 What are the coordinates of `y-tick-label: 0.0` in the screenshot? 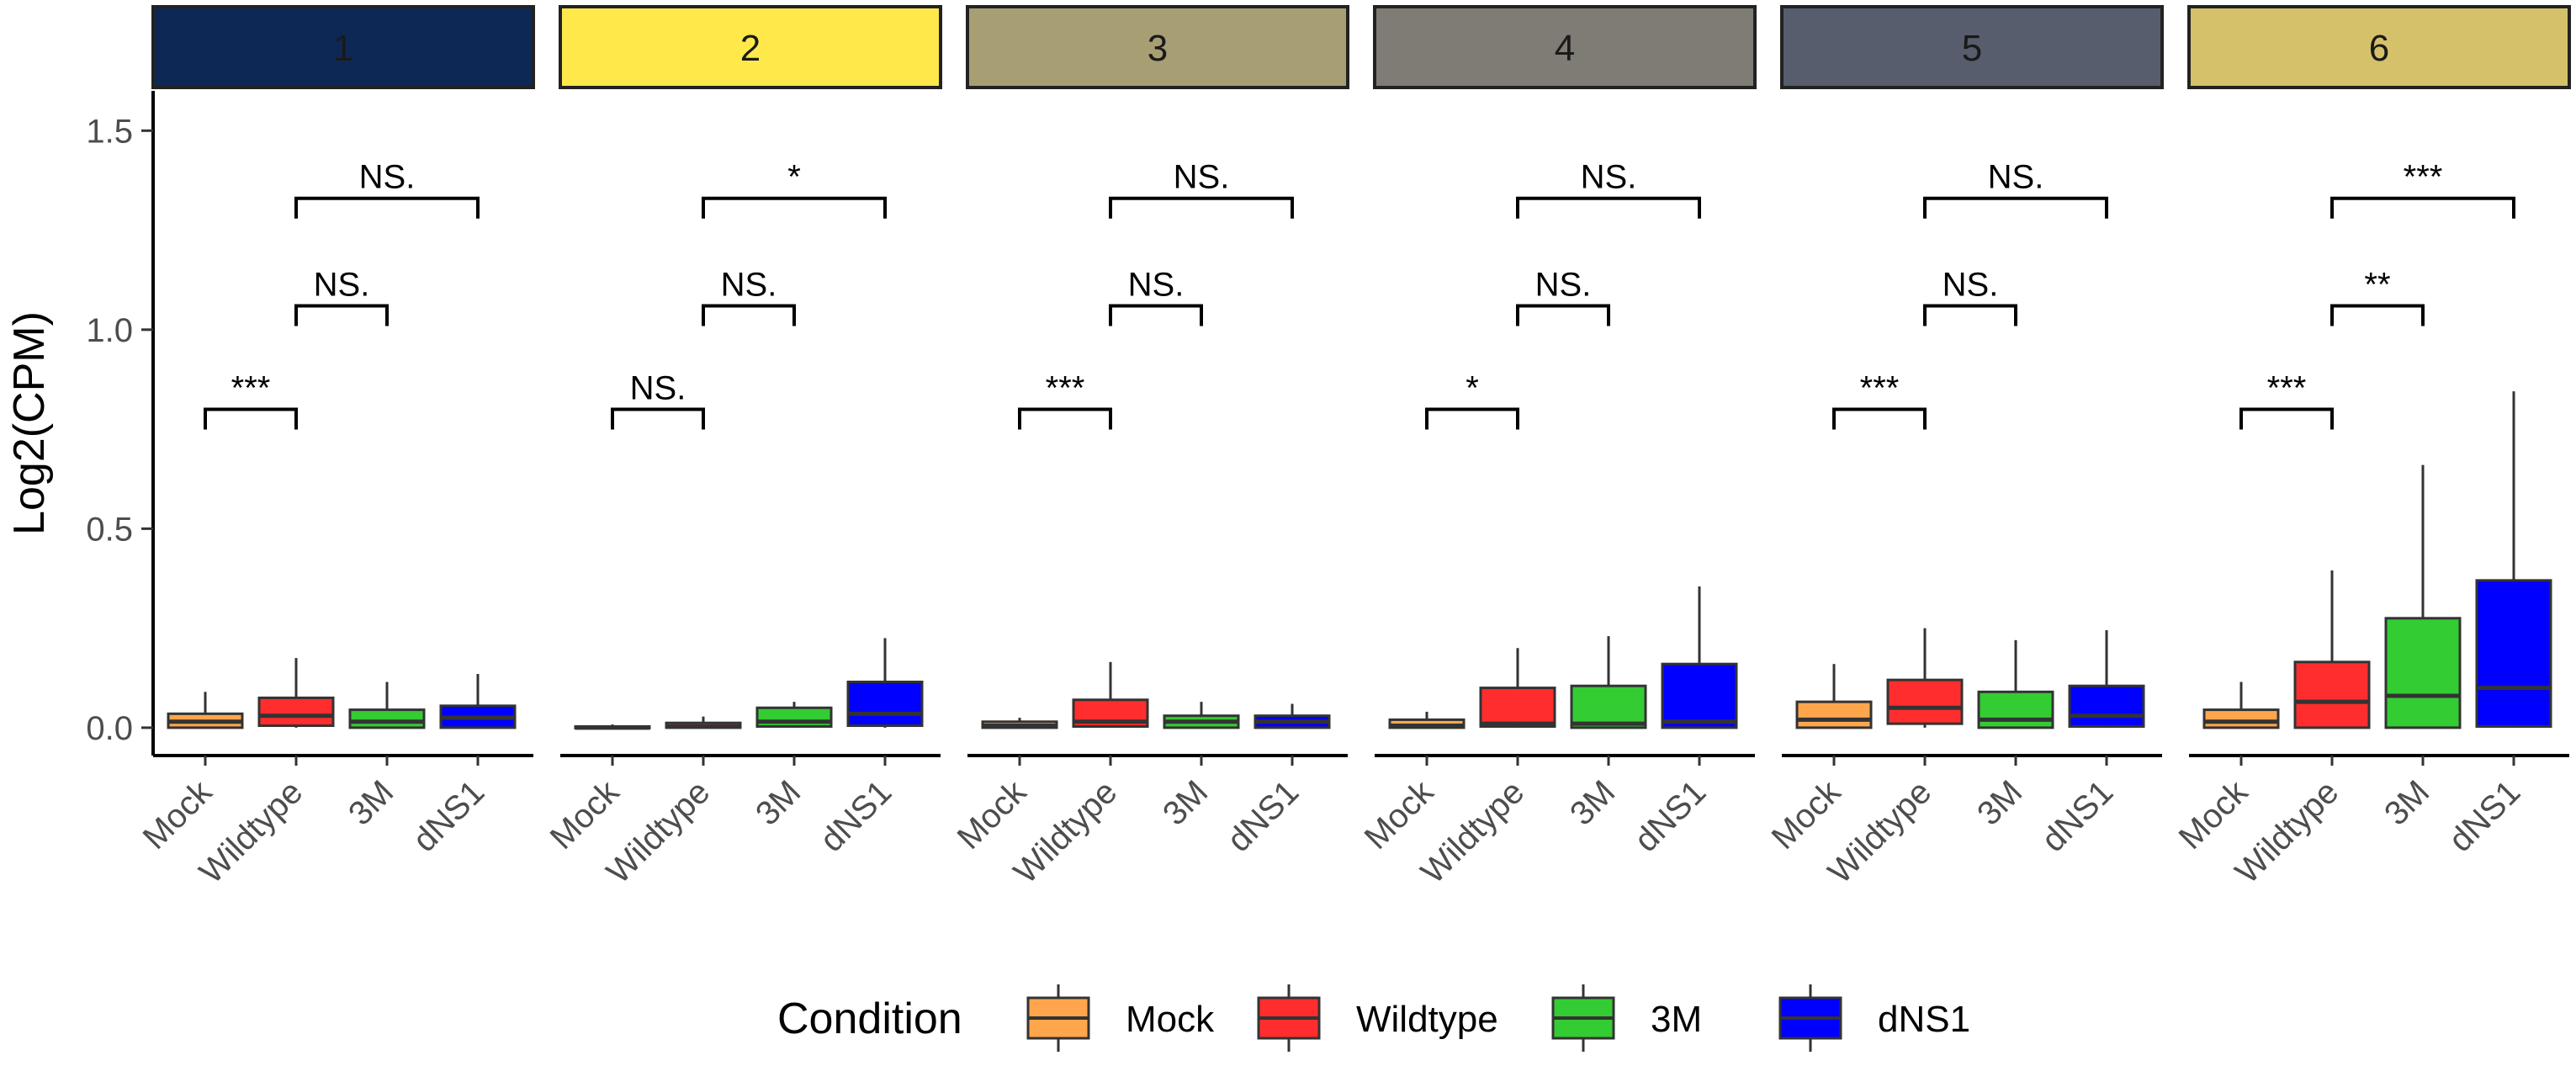 It's located at (110, 728).